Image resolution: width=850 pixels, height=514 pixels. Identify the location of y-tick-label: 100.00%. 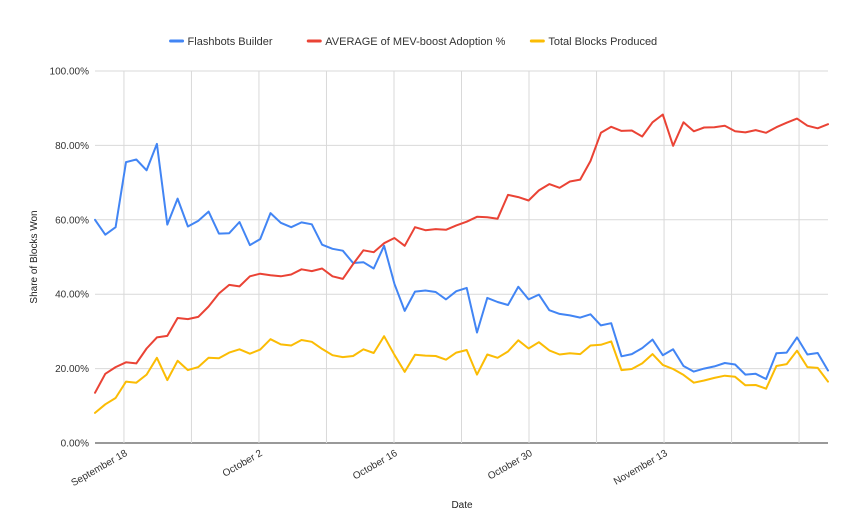
(70, 72).